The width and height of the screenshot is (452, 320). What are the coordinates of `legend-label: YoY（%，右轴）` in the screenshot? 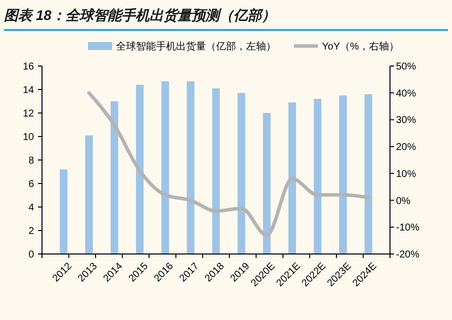 It's located at (360, 46).